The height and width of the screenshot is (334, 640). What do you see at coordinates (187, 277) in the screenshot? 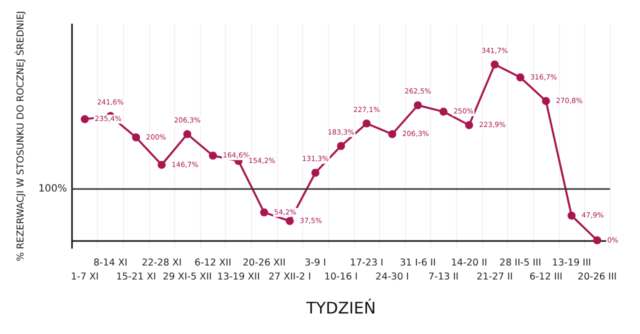
I see `x-tick-label: 29 XI-5 XII` at bounding box center [187, 277].